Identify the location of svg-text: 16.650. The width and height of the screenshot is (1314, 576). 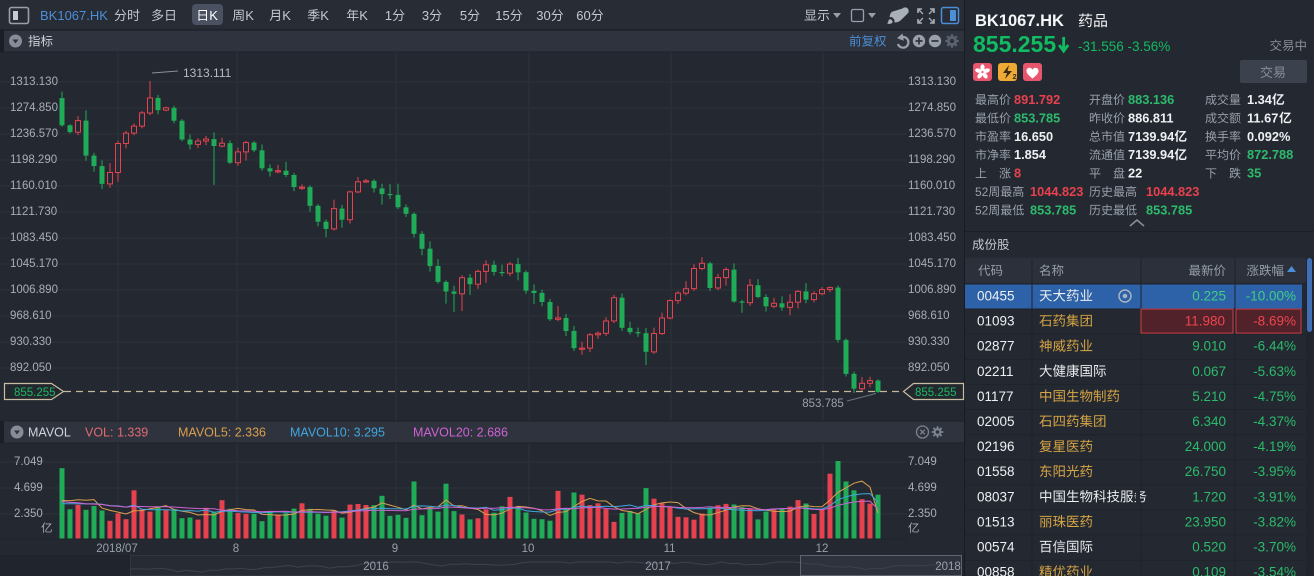
(1033, 136).